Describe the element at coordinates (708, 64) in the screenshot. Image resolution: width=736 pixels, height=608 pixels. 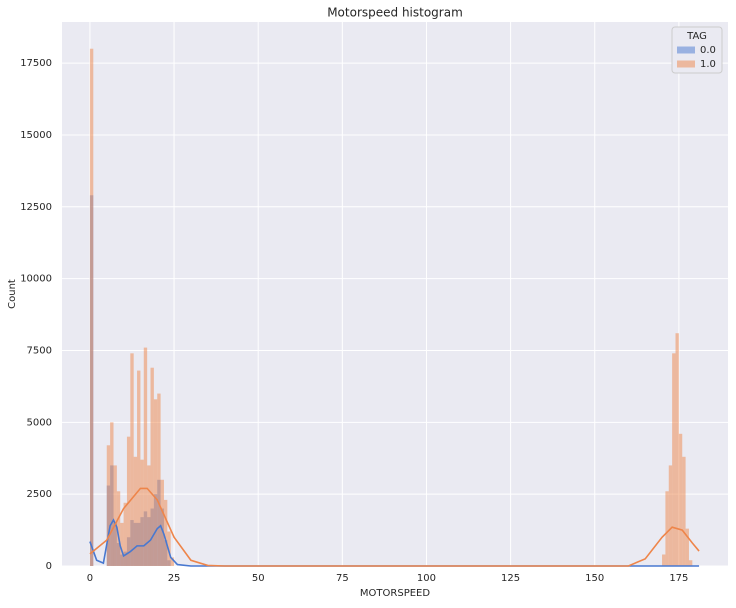
I see `legend-label: 1.0` at that location.